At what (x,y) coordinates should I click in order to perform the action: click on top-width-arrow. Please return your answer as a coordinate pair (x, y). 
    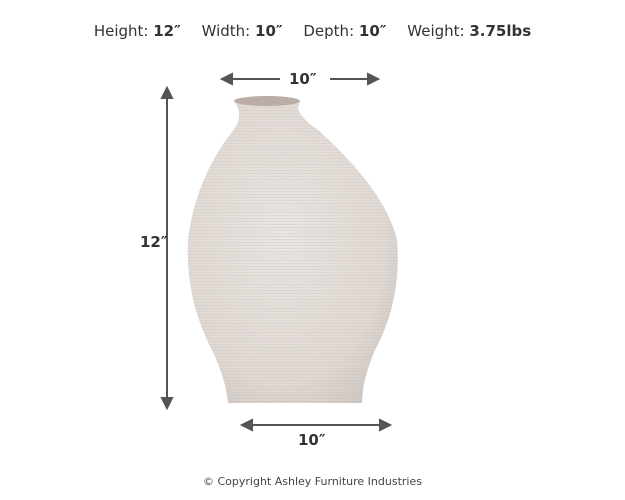
    Looking at the image, I should click on (300, 79).